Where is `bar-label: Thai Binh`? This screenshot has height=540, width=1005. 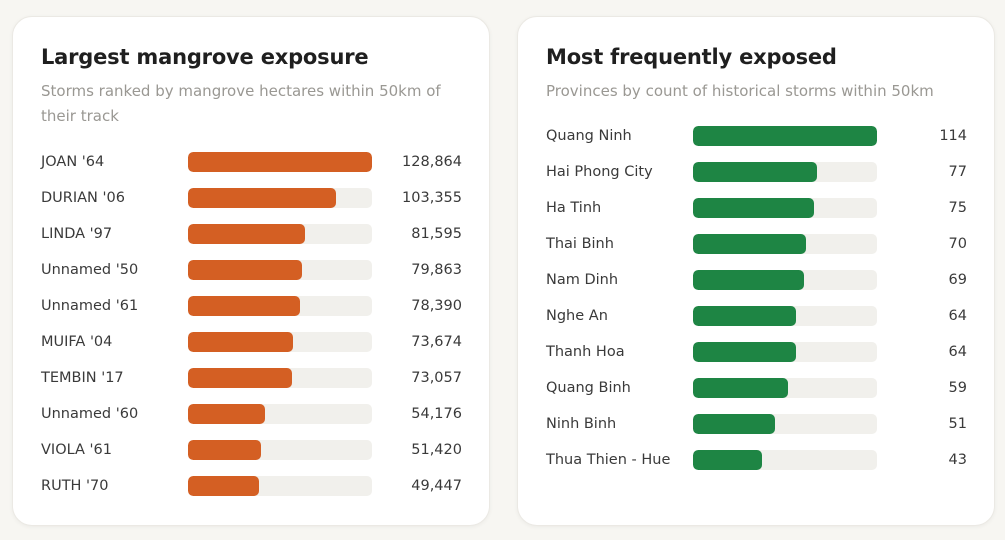
bar-label: Thai Binh is located at coordinates (580, 244).